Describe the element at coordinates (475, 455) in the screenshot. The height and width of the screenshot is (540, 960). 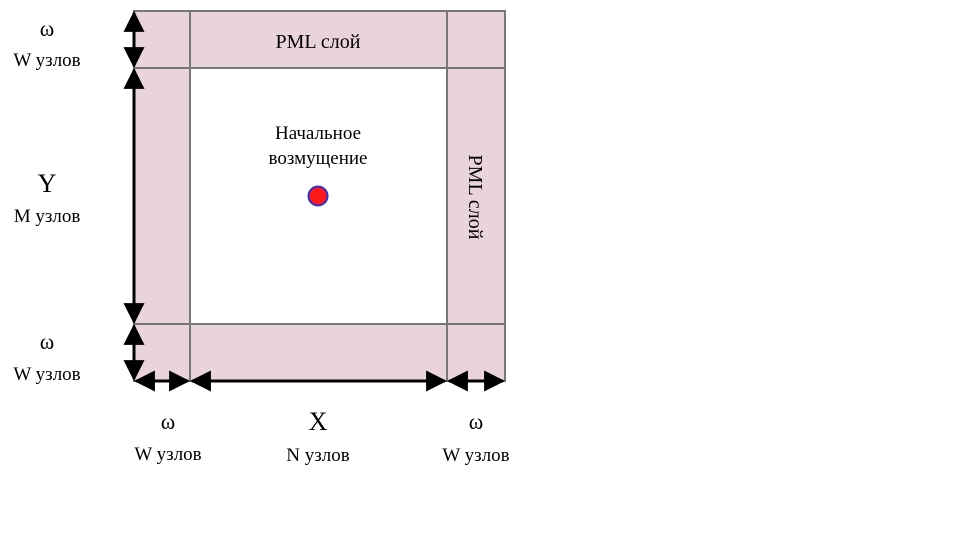
I see `bottom-right-nodes: W узлов` at that location.